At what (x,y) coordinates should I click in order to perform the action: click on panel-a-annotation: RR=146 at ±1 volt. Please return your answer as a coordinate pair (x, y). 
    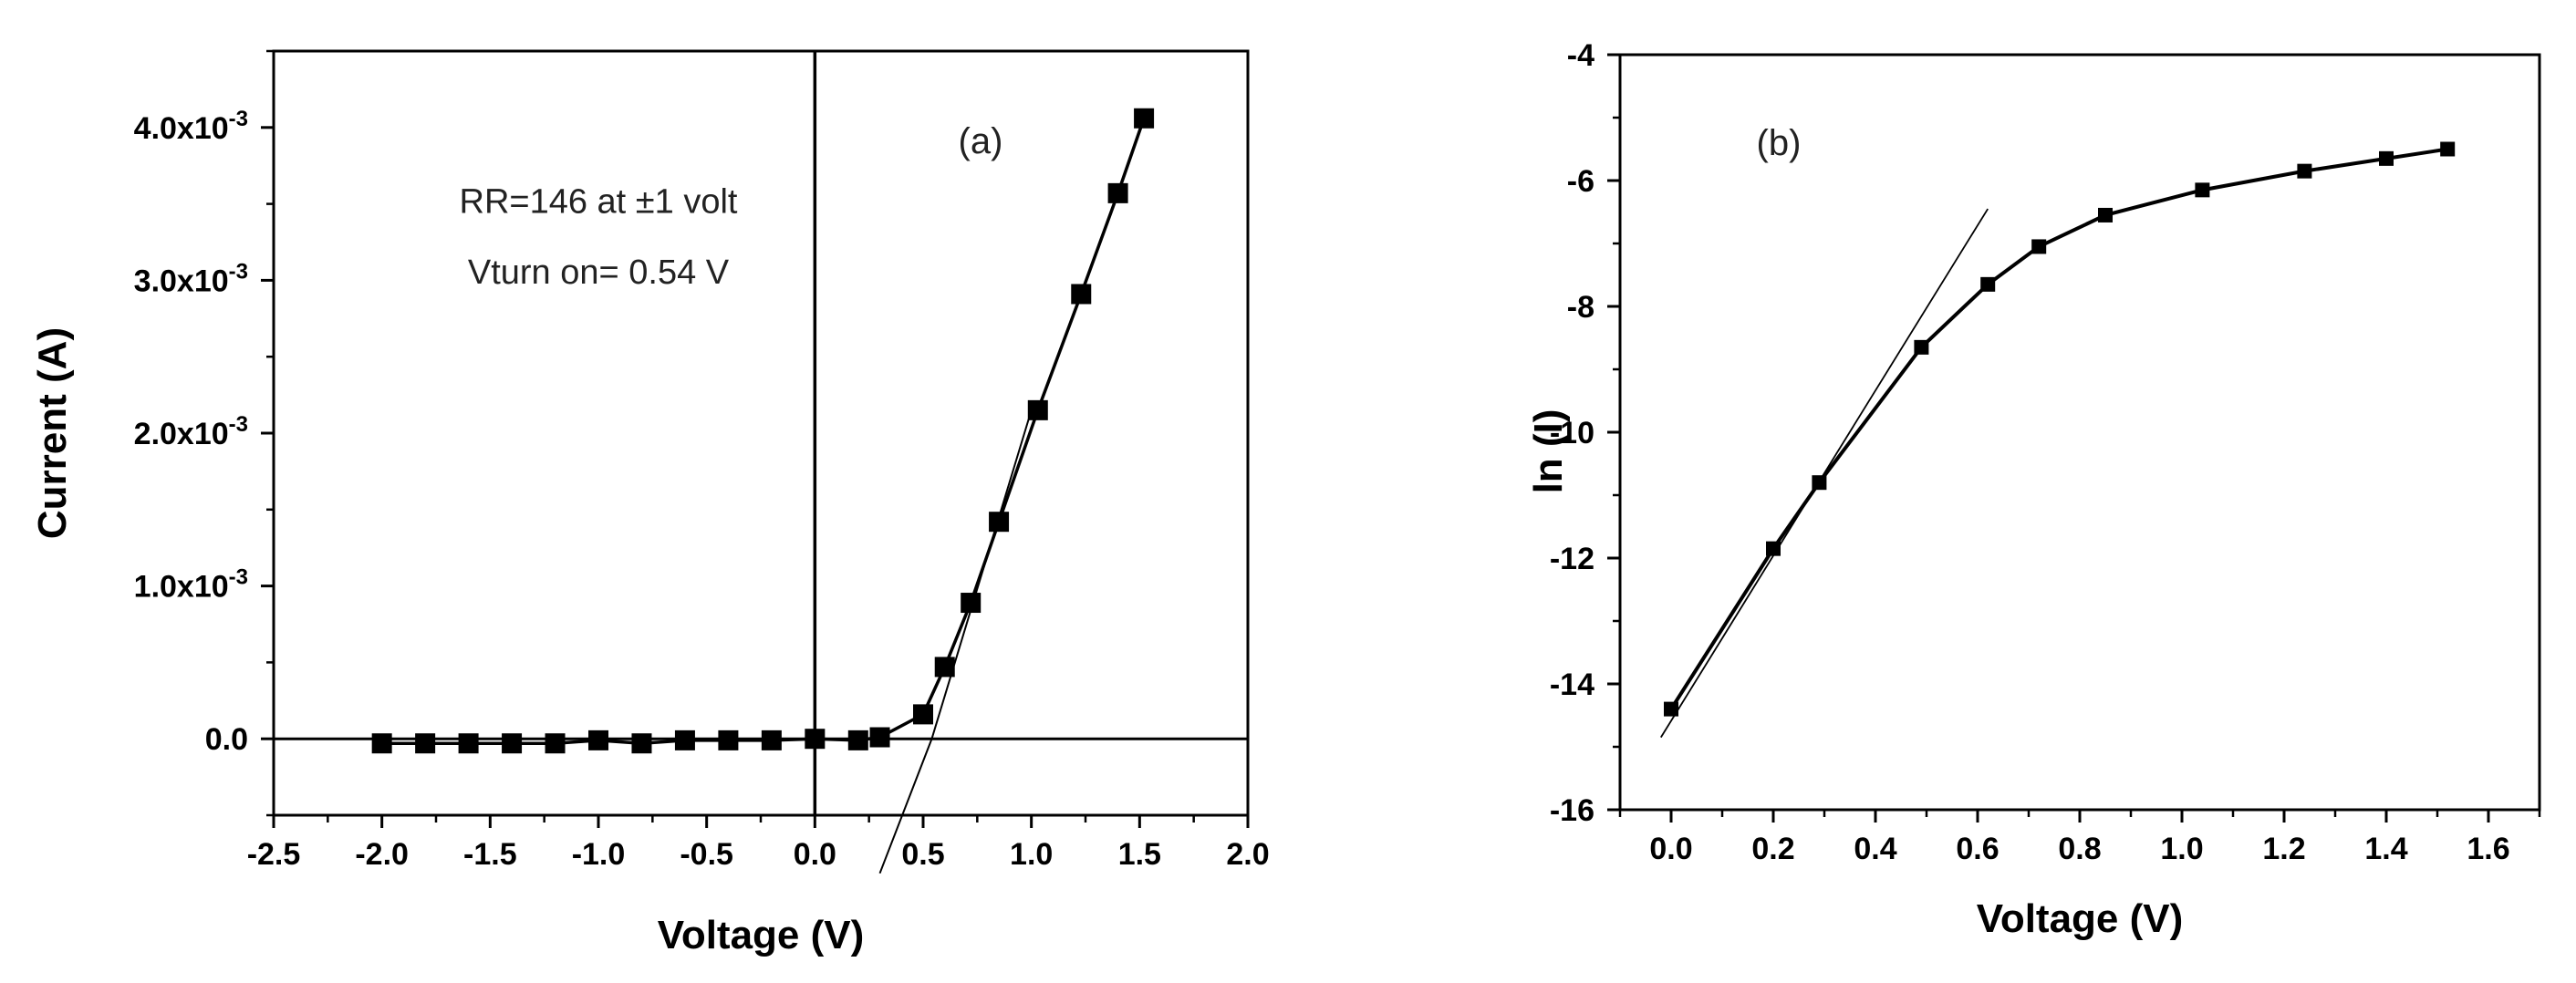
    Looking at the image, I should click on (599, 202).